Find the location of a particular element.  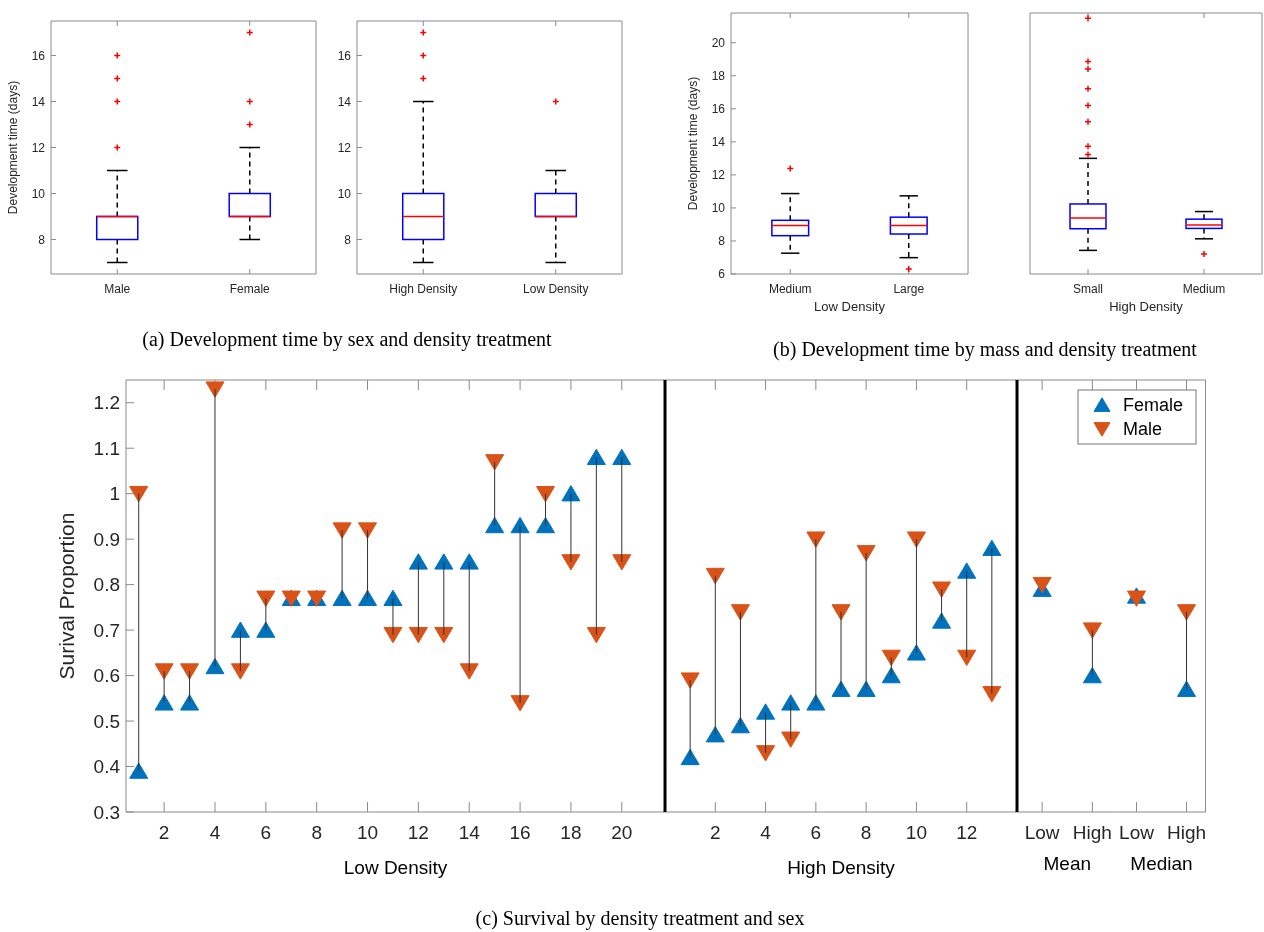

text: (b) Development time by mass and density treatment is located at coordinates (985, 349).